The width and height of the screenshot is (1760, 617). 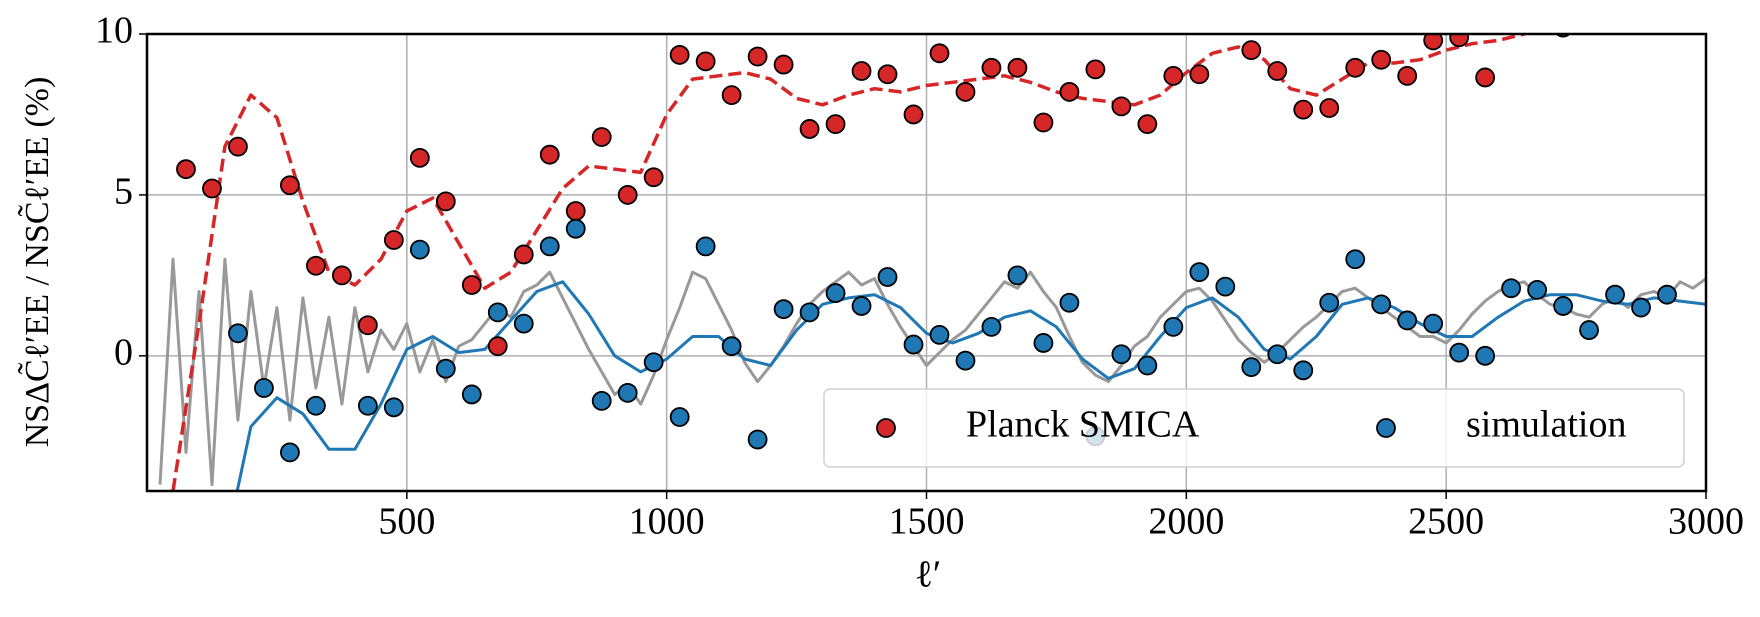 What do you see at coordinates (123, 192) in the screenshot?
I see `y-tick-label: 5` at bounding box center [123, 192].